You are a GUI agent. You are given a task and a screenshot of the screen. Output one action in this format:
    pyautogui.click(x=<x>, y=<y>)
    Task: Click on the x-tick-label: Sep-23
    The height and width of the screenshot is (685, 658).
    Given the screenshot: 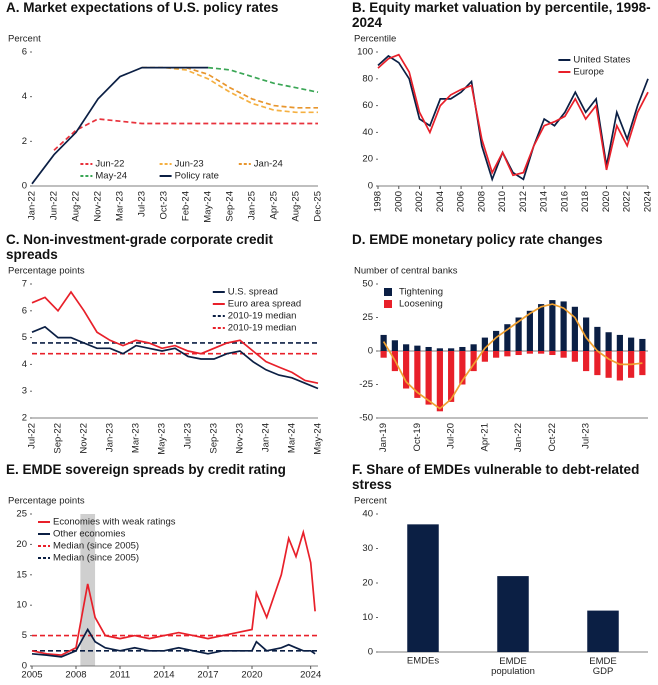 What is the action you would take?
    pyautogui.click(x=214, y=438)
    